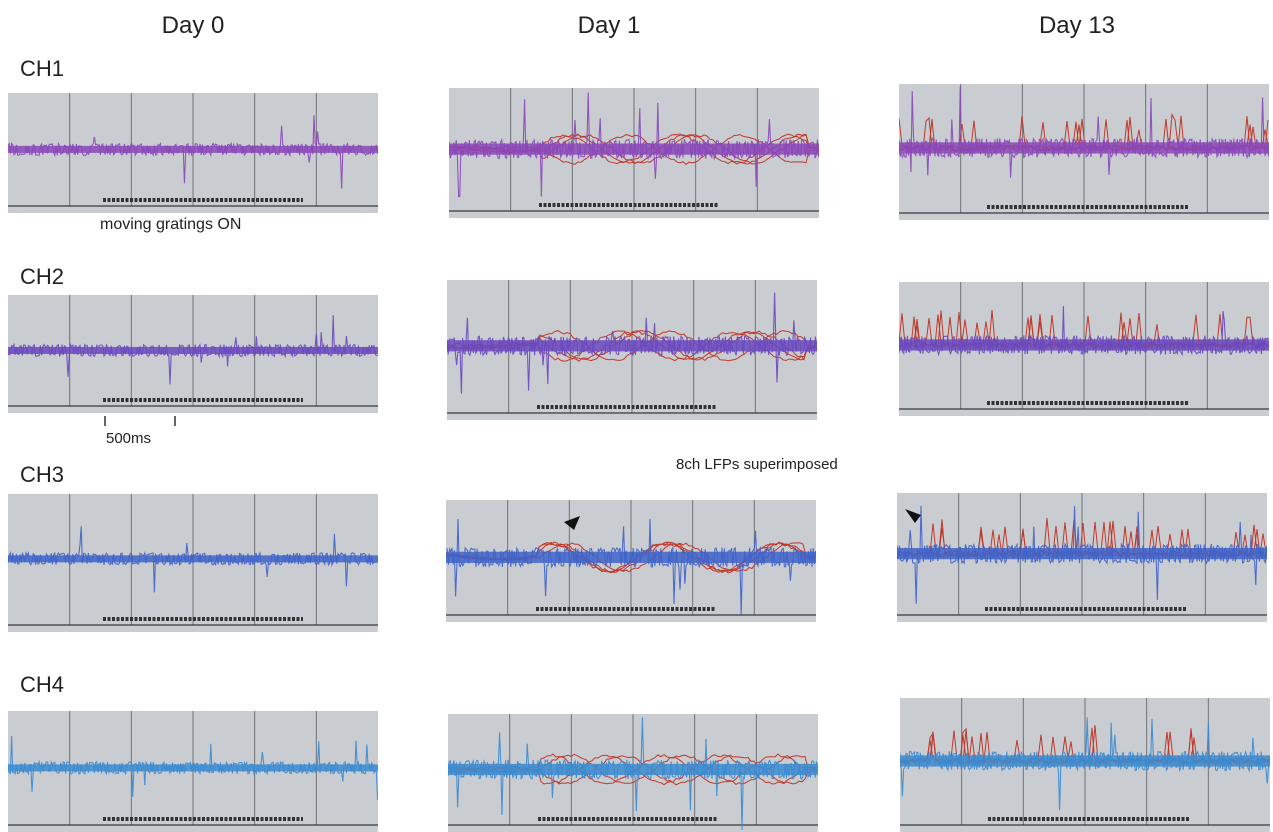  I want to click on trace-panel-ch2-day0, so click(193, 354).